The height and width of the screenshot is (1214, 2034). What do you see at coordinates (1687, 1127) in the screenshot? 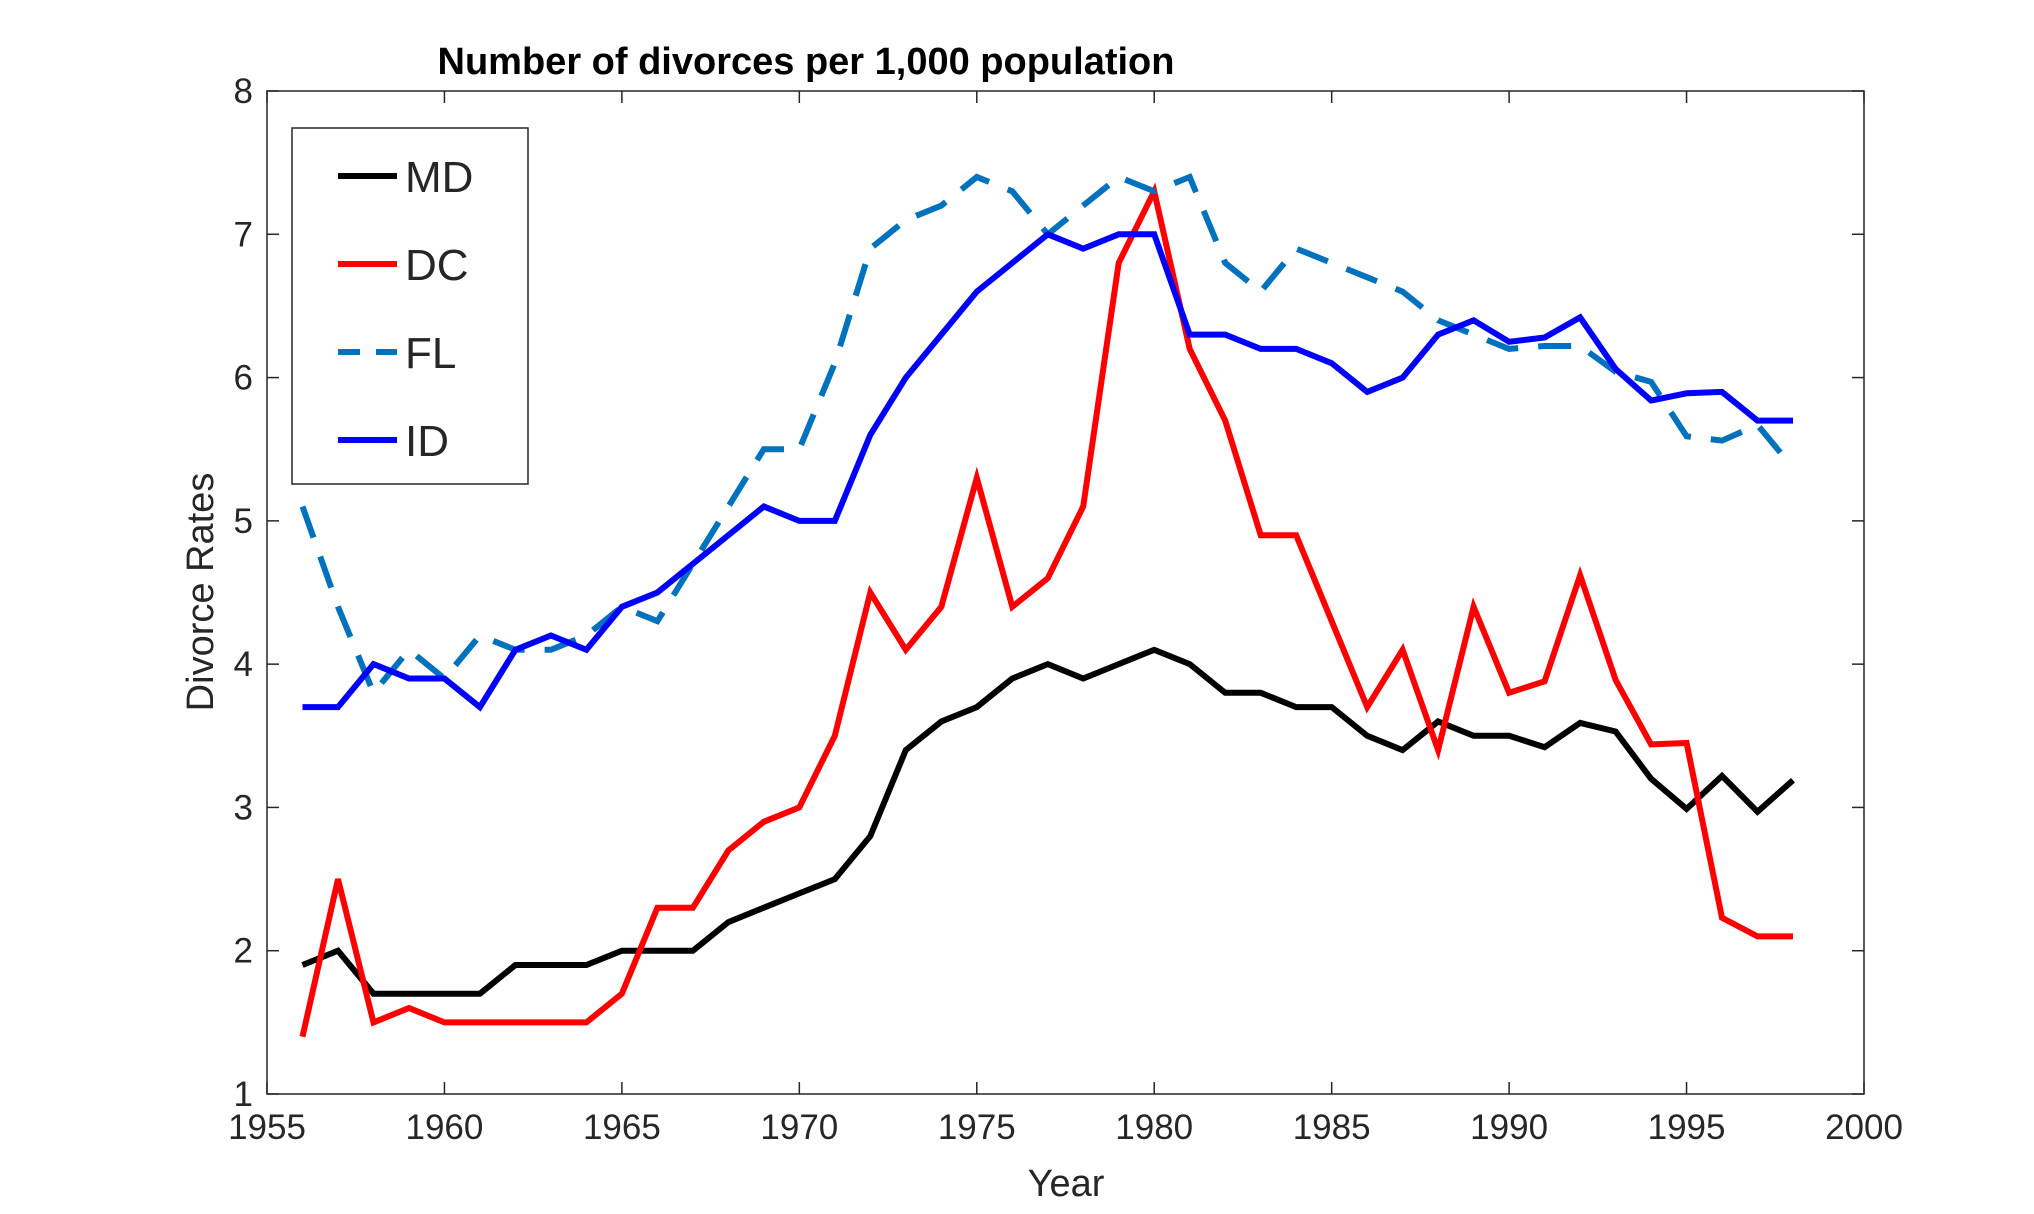
I see `x-tick-label: 1995` at bounding box center [1687, 1127].